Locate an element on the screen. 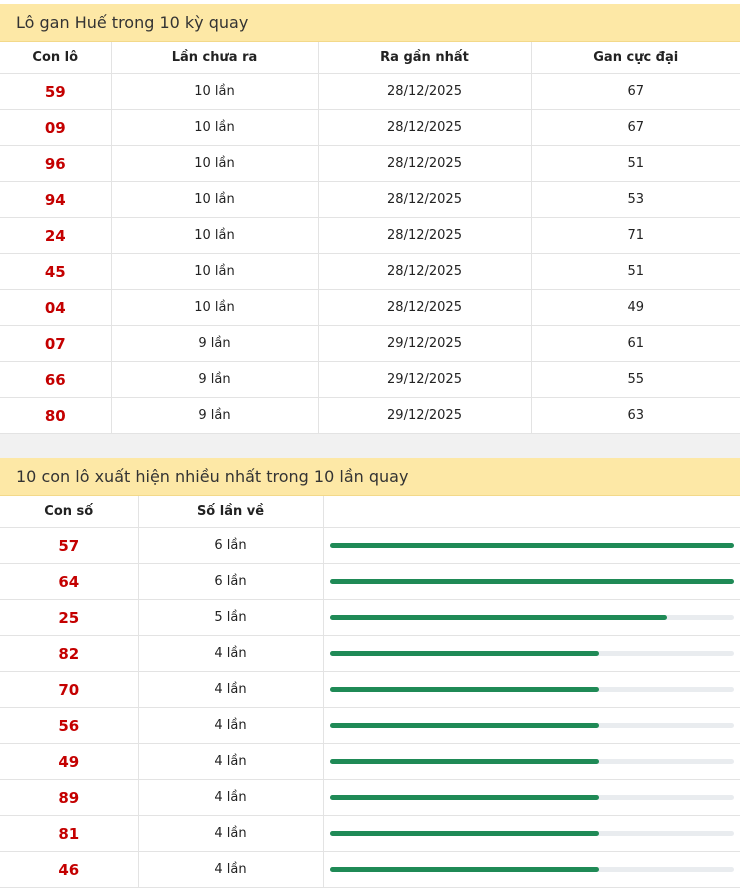 Image resolution: width=740 pixels, height=889 pixels. lottery-number: 94 is located at coordinates (56, 199).